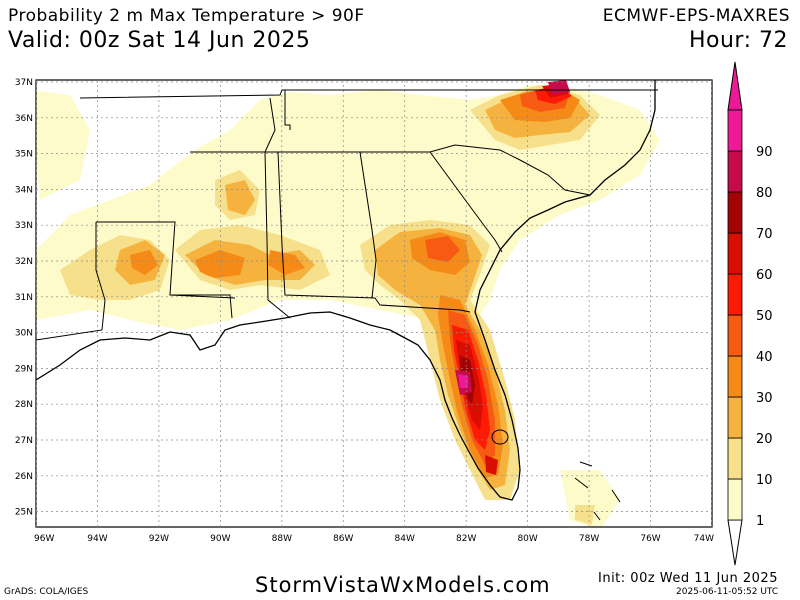 The image size is (800, 600). I want to click on lat-label: 36N, so click(24, 119).